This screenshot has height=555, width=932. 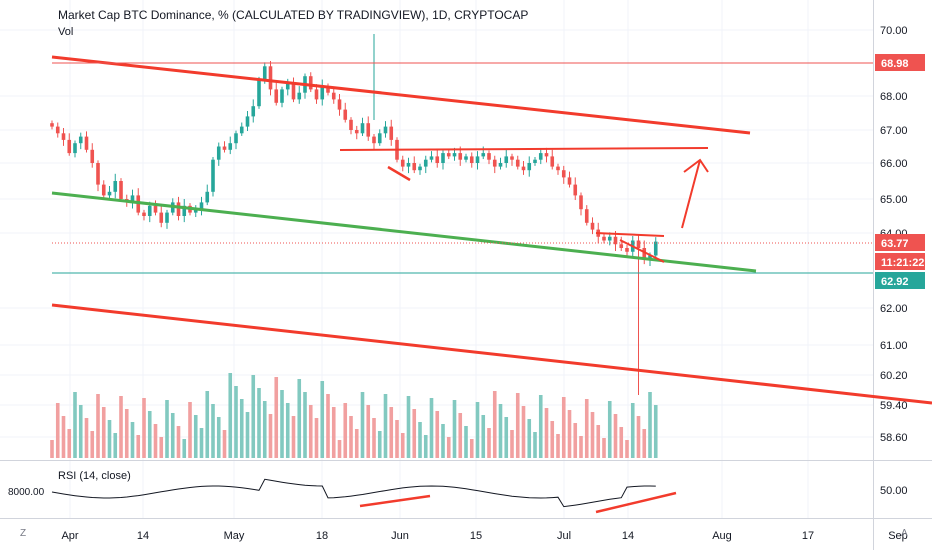 I want to click on timezone-button: Z, so click(x=23, y=533).